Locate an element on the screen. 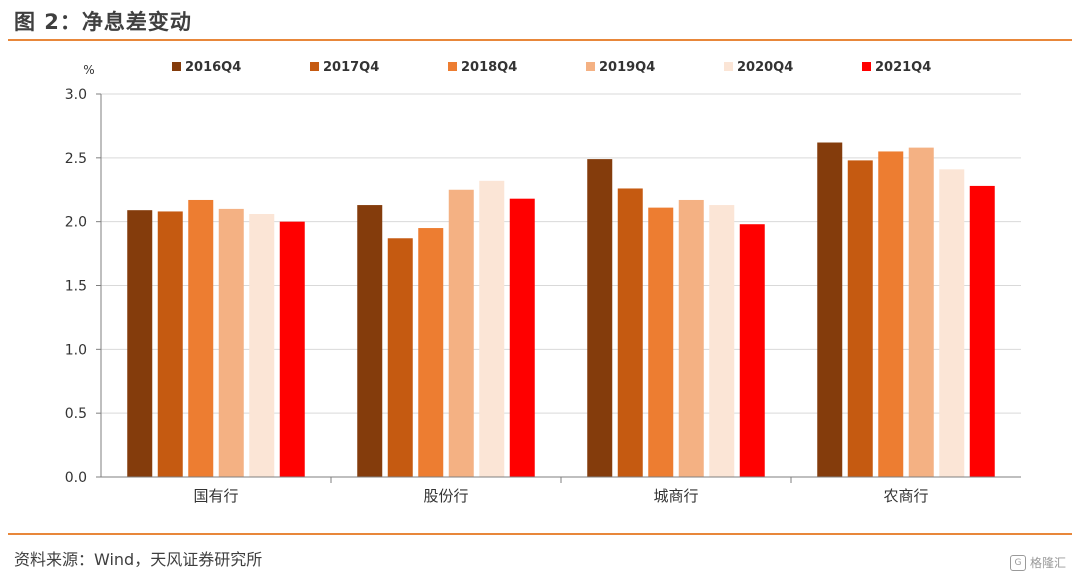  y-tick-label: 3.0 is located at coordinates (76, 95).